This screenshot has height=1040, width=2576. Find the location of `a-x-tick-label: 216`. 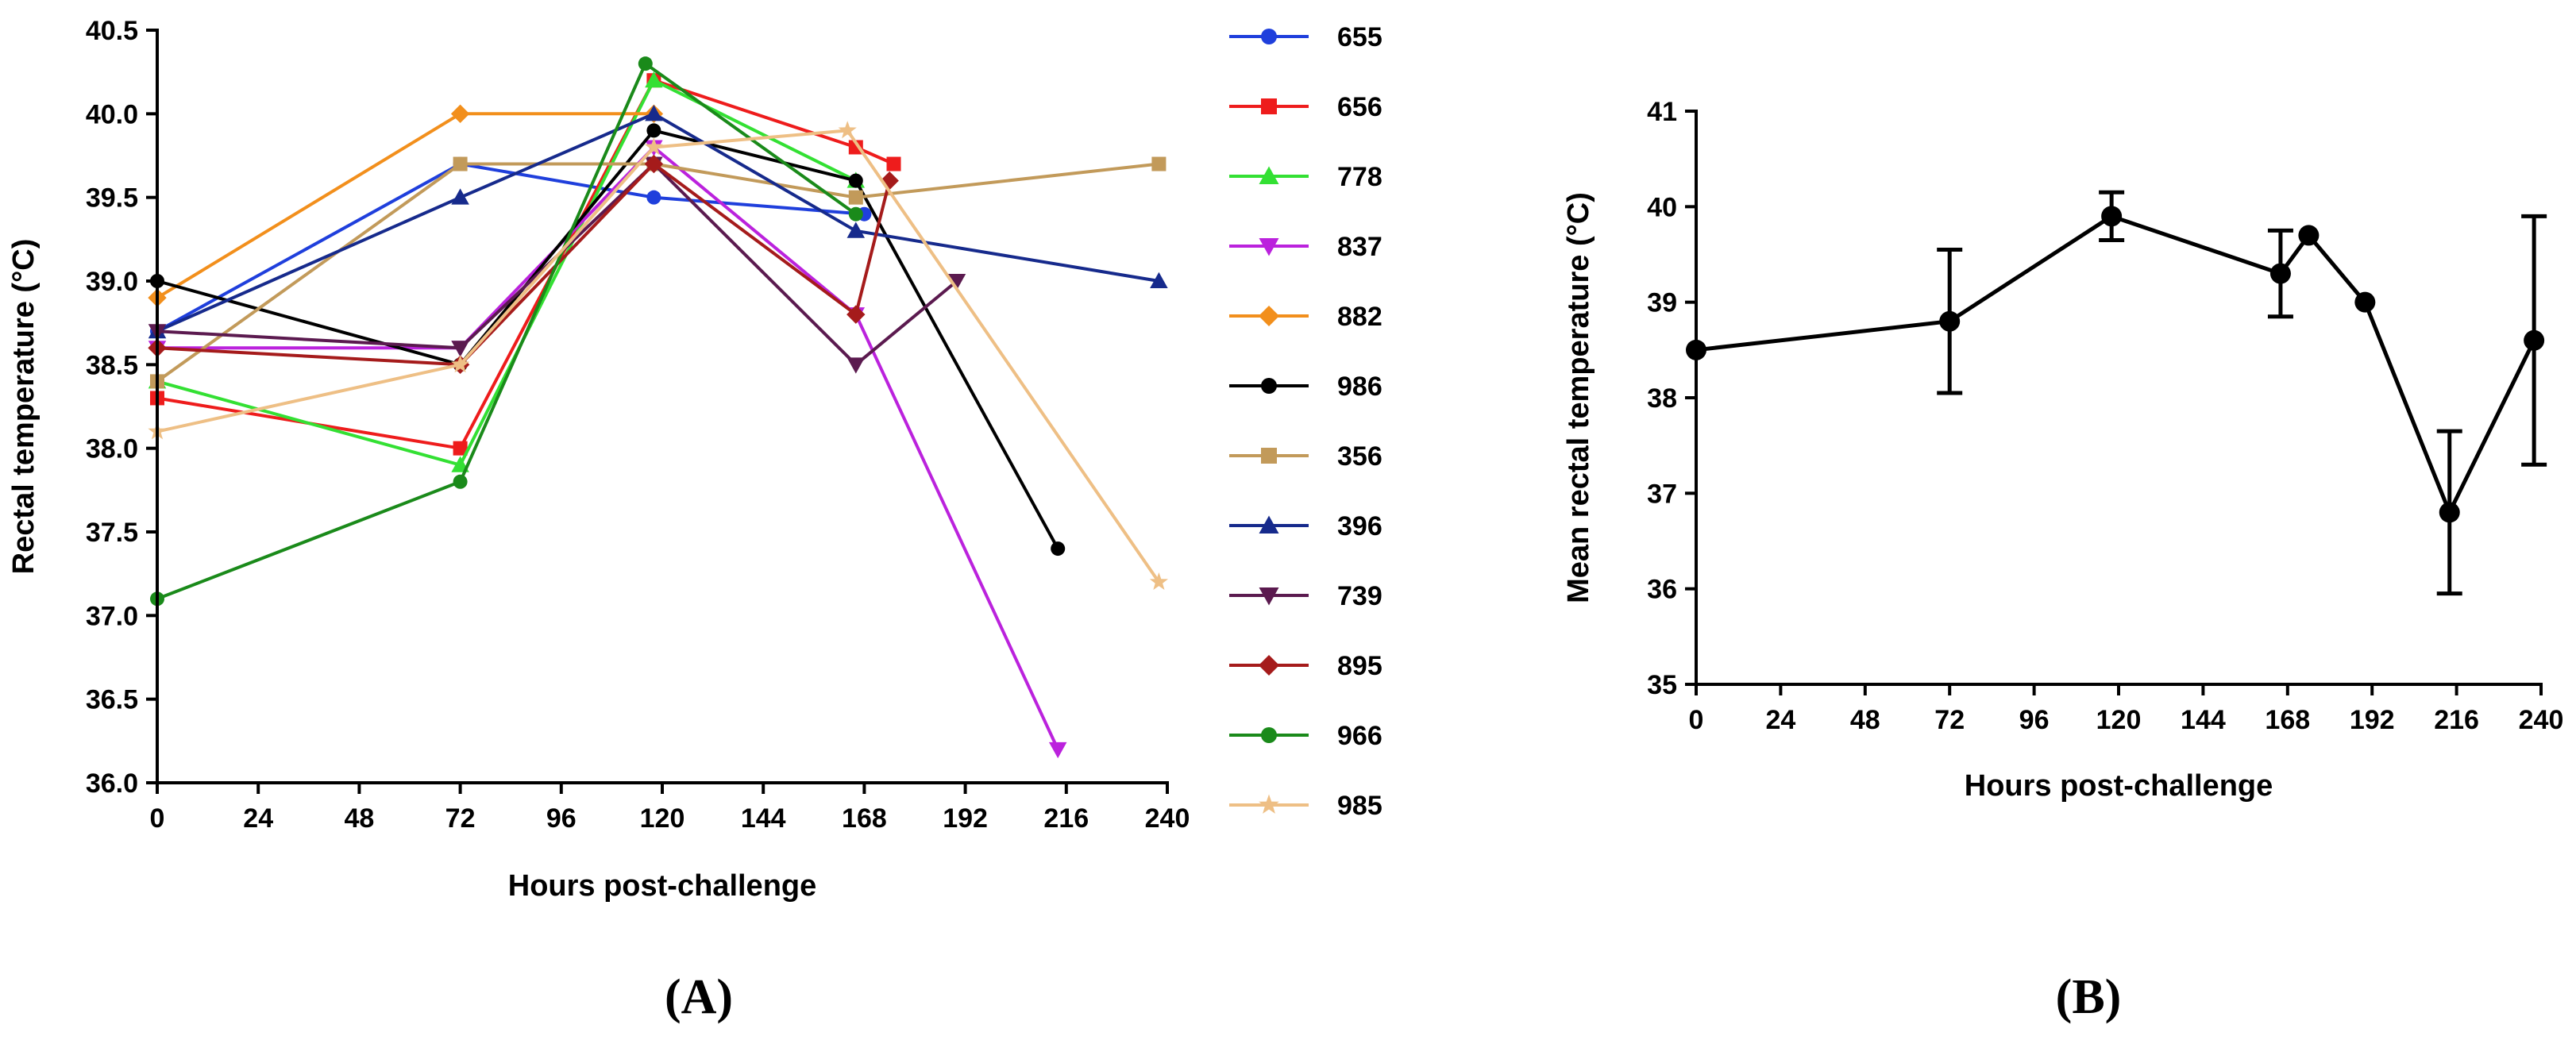

a-x-tick-label: 216 is located at coordinates (1066, 818).